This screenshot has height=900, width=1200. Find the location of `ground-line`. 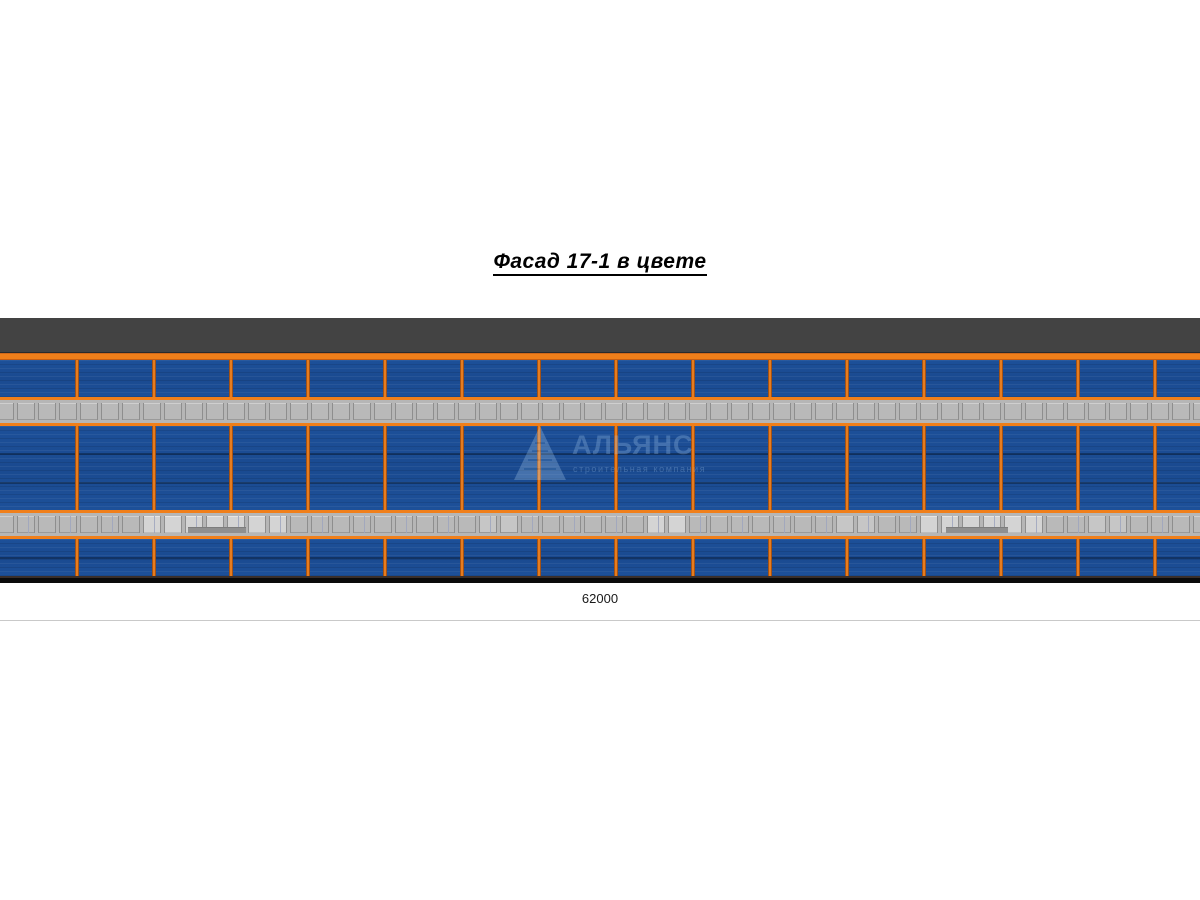

ground-line is located at coordinates (600, 580).